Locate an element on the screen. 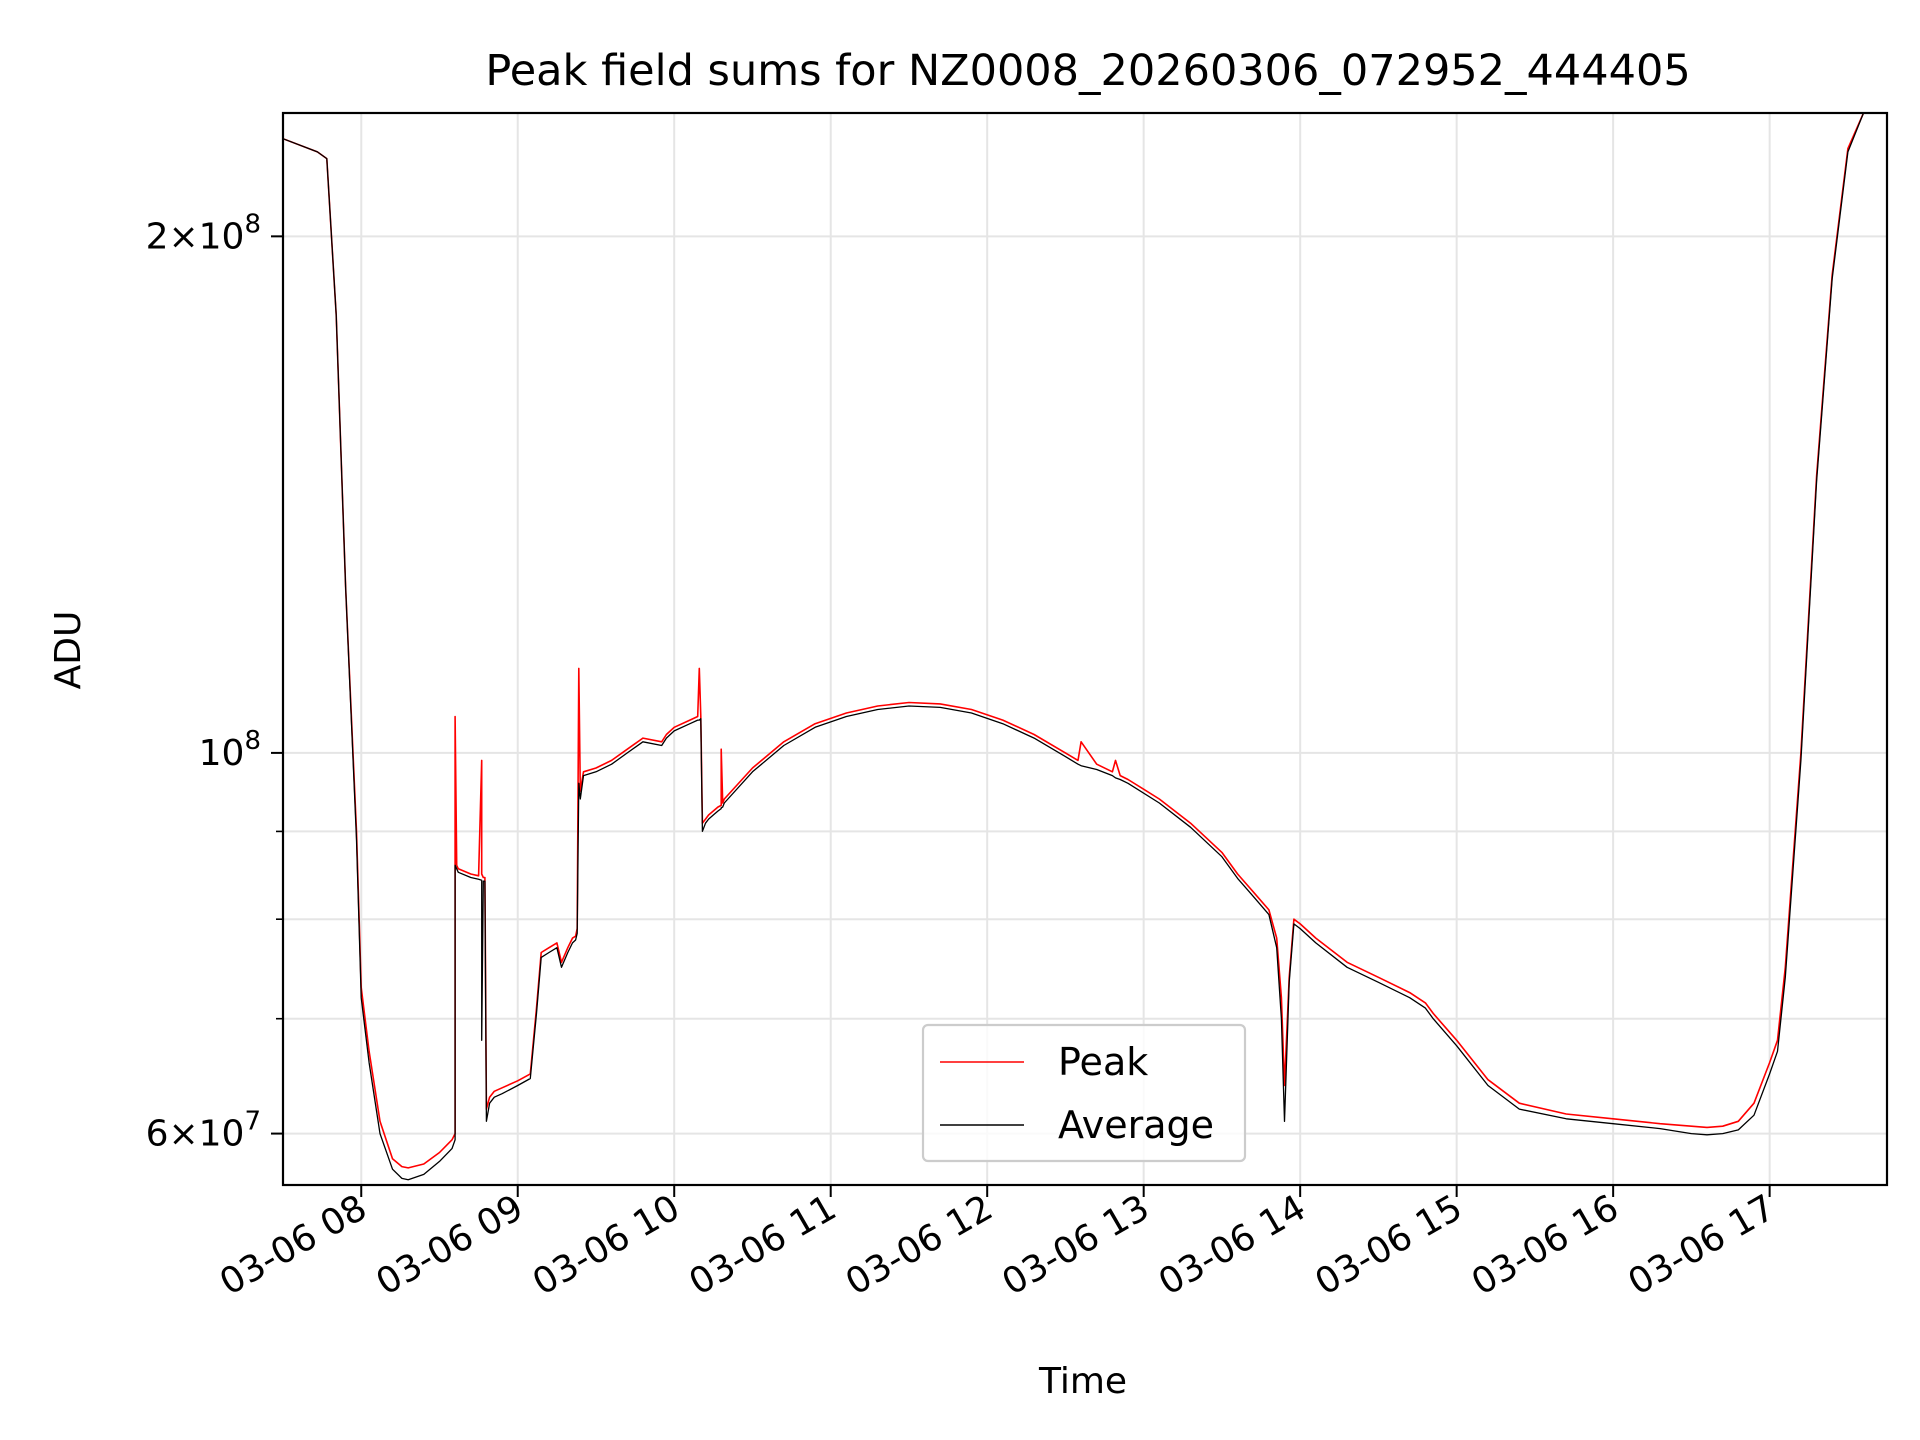 Image resolution: width=1920 pixels, height=1440 pixels. legend: Peak Average is located at coordinates (1084, 1093).